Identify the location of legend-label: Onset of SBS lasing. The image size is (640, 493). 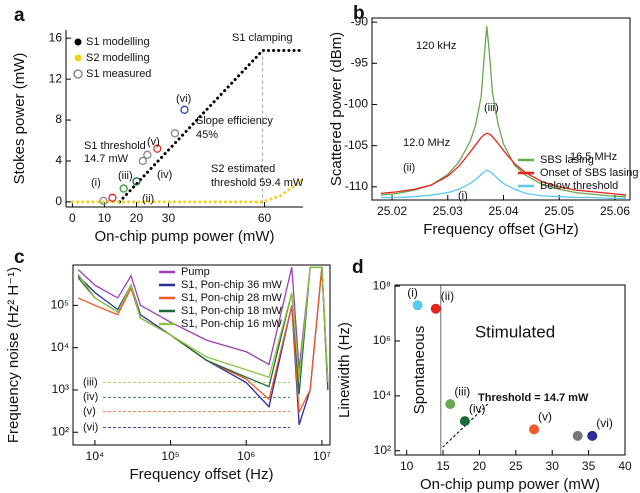
(589, 173).